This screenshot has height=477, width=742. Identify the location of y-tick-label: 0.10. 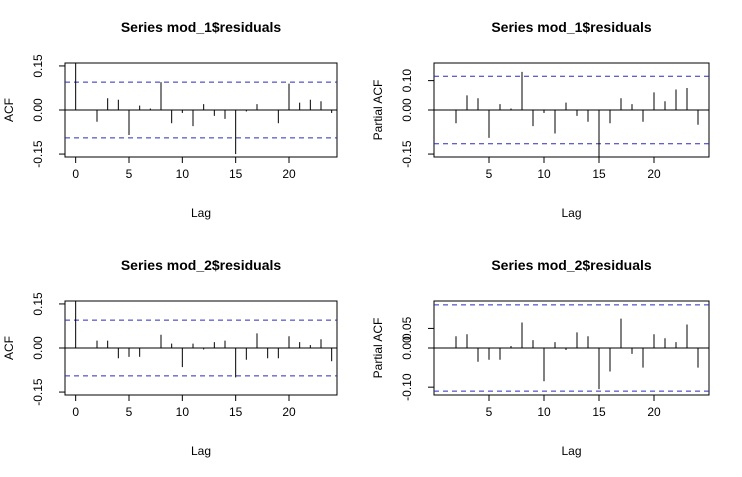
(407, 81).